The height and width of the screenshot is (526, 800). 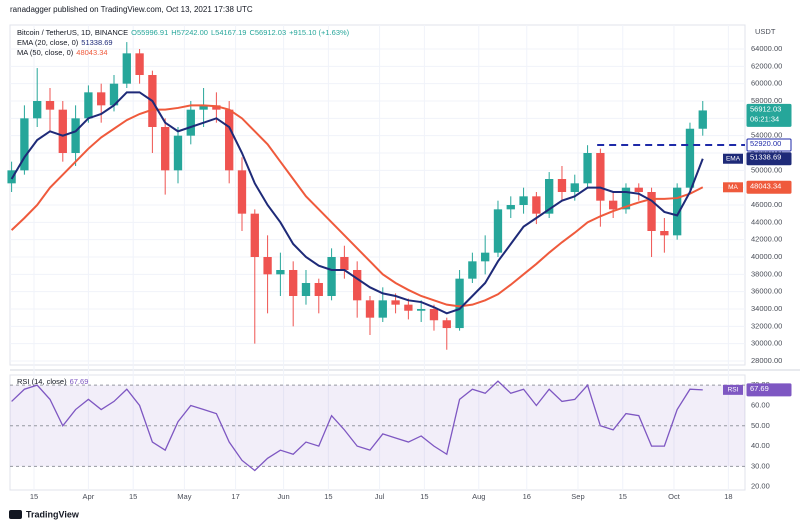 What do you see at coordinates (733, 158) in the screenshot?
I see `indicator-tag-name: EMA` at bounding box center [733, 158].